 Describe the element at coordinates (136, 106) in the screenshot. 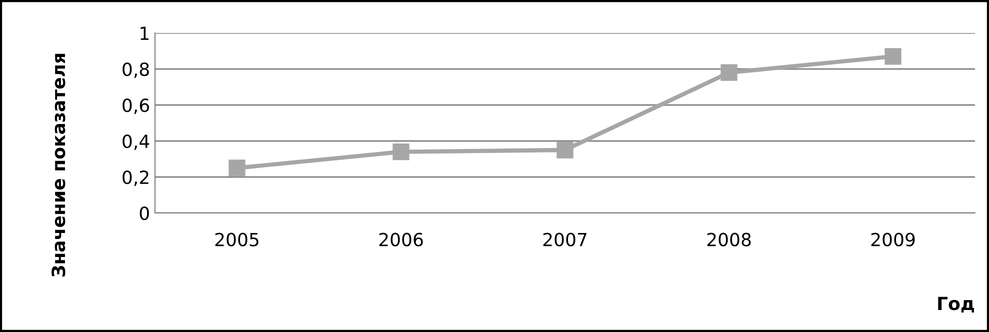

I see `y-tick-label: 0,6` at that location.